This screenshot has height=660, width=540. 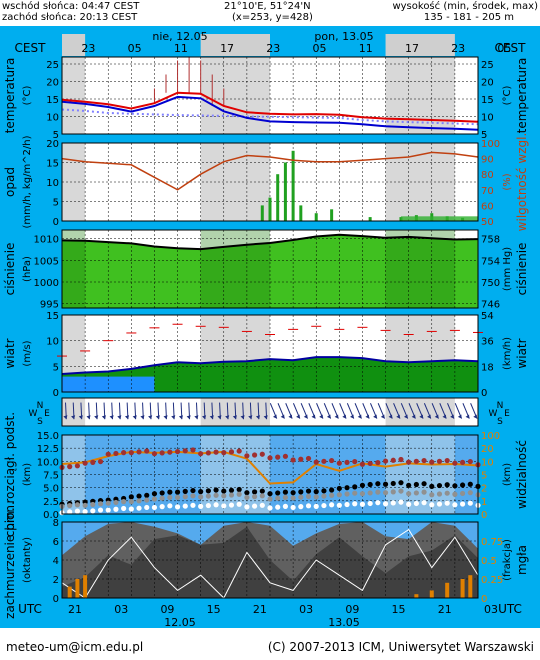 I want to click on y-tick-label-right: 100, so click(x=490, y=436).